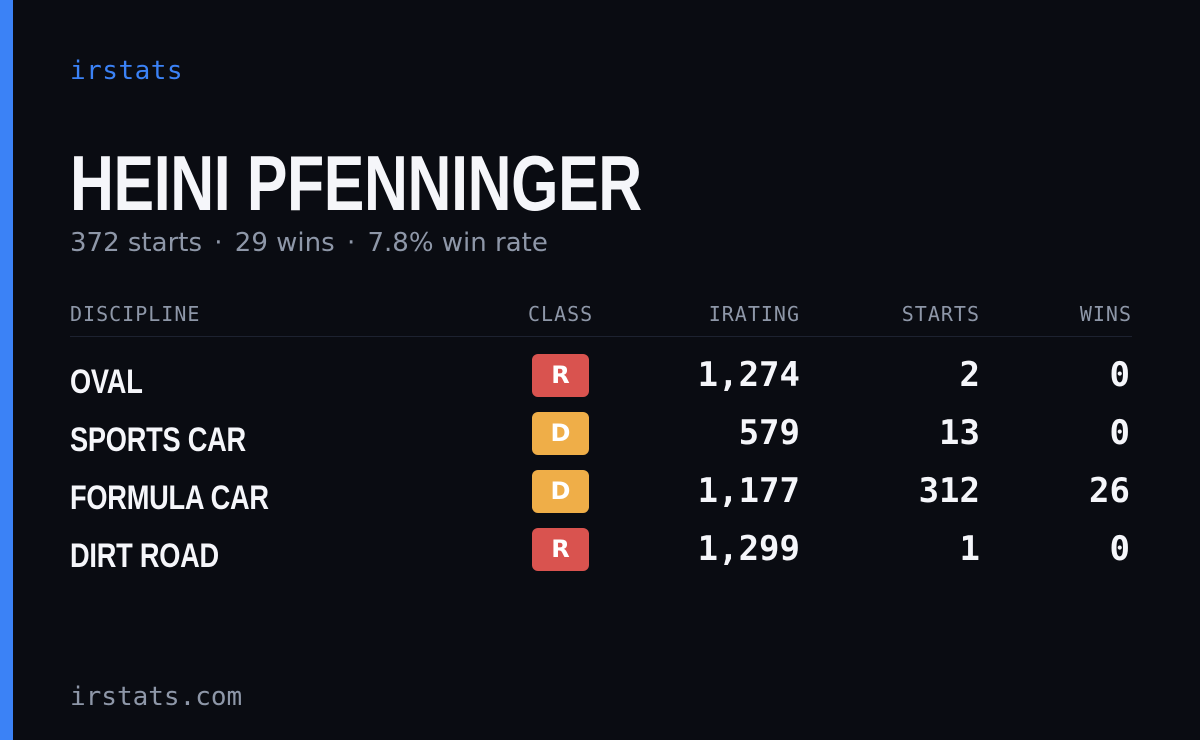 Image resolution: width=1200 pixels, height=740 pixels. Describe the element at coordinates (169, 498) in the screenshot. I see `discipline-cell: FORMULA CAR` at that location.